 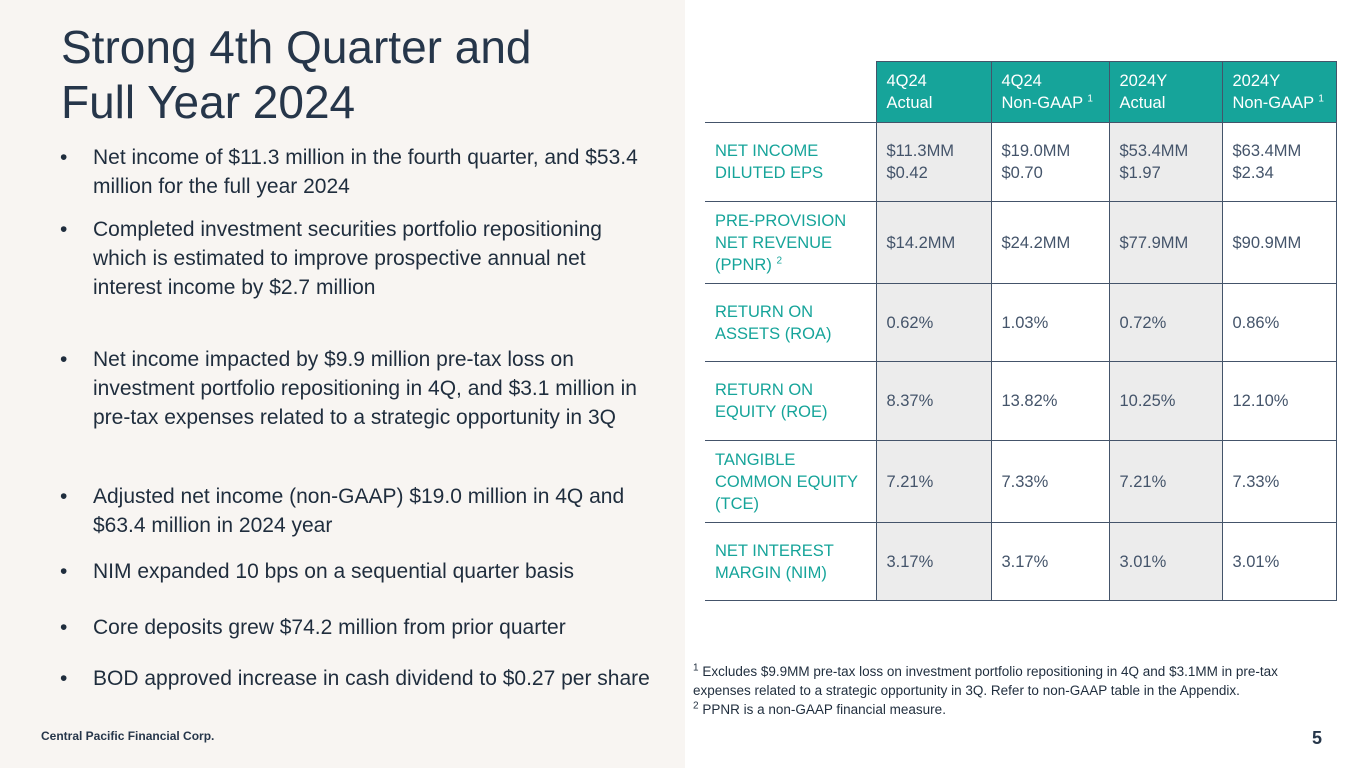 What do you see at coordinates (791, 561) in the screenshot?
I see `row-label-nim: NET INTEREST MARGIN (NIM)` at bounding box center [791, 561].